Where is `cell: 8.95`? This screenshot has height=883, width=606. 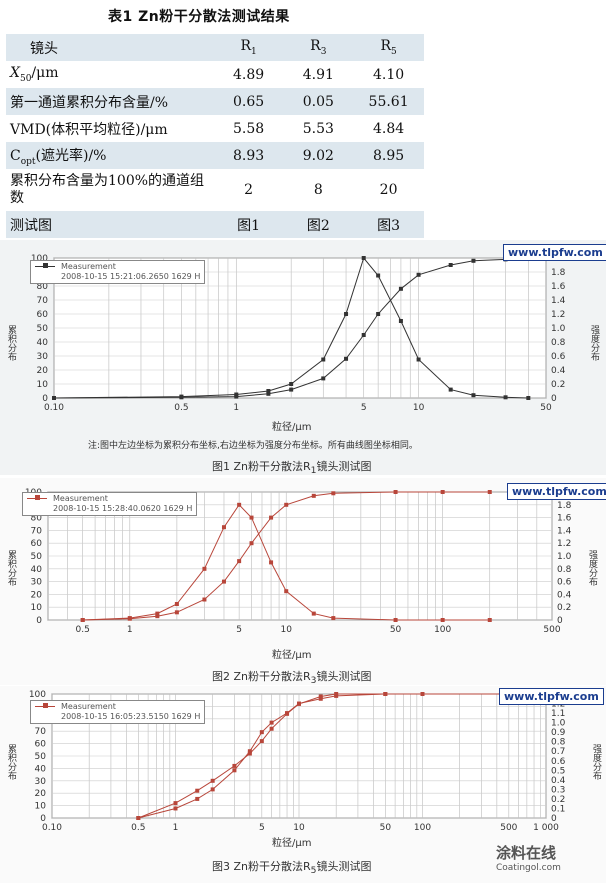
cell: 8.95 is located at coordinates (388, 155).